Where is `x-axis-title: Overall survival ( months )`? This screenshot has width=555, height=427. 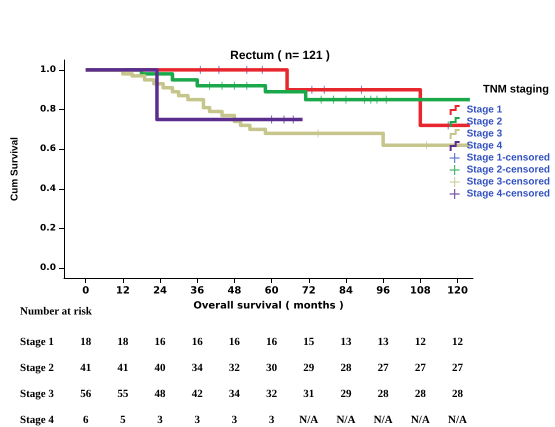
x-axis-title: Overall survival ( months ) is located at coordinates (268, 306).